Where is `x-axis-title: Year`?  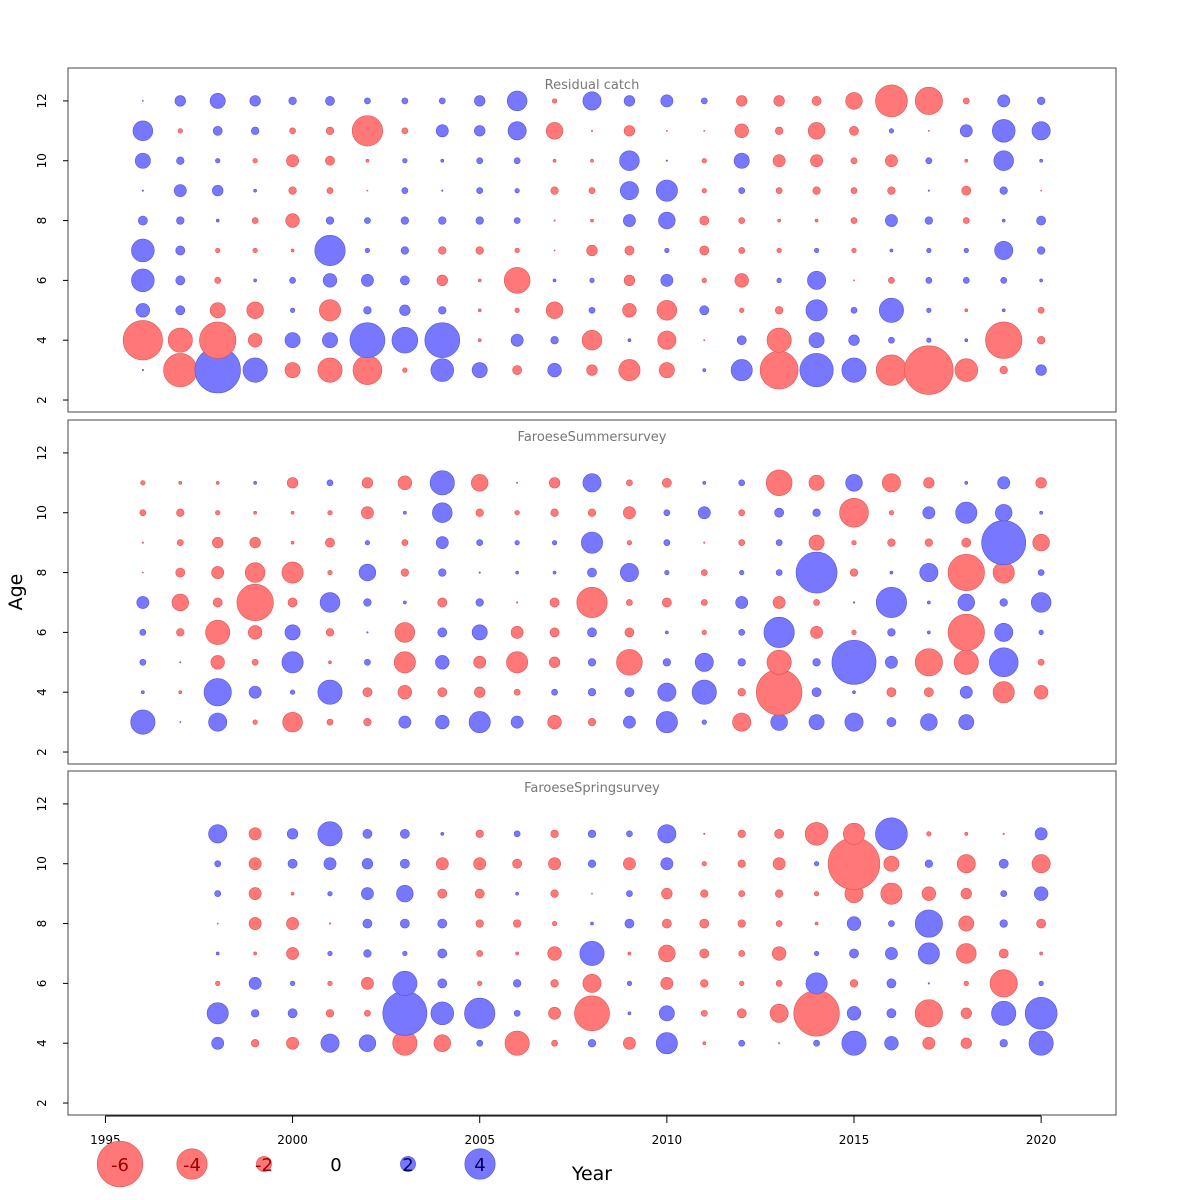
x-axis-title: Year is located at coordinates (591, 1174).